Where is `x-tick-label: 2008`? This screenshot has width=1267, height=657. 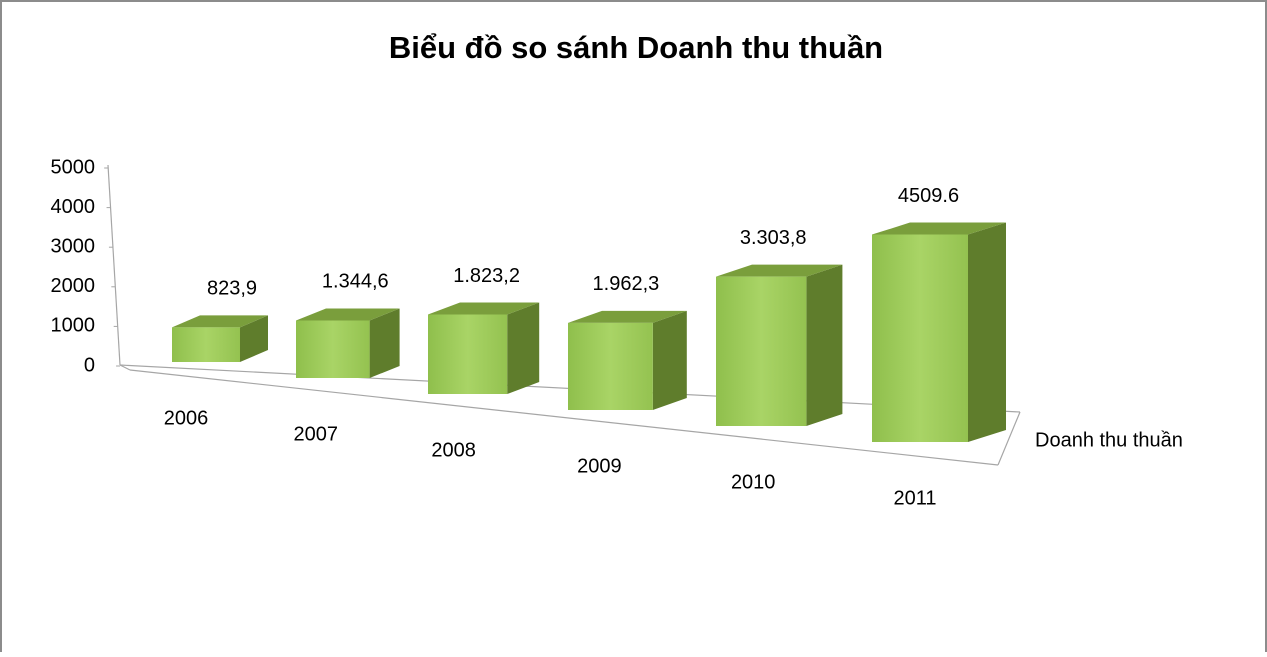
x-tick-label: 2008 is located at coordinates (453, 450).